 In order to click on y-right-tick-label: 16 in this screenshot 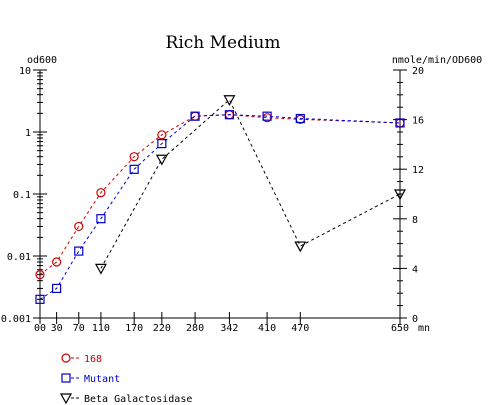, I will do `click(418, 121)`.